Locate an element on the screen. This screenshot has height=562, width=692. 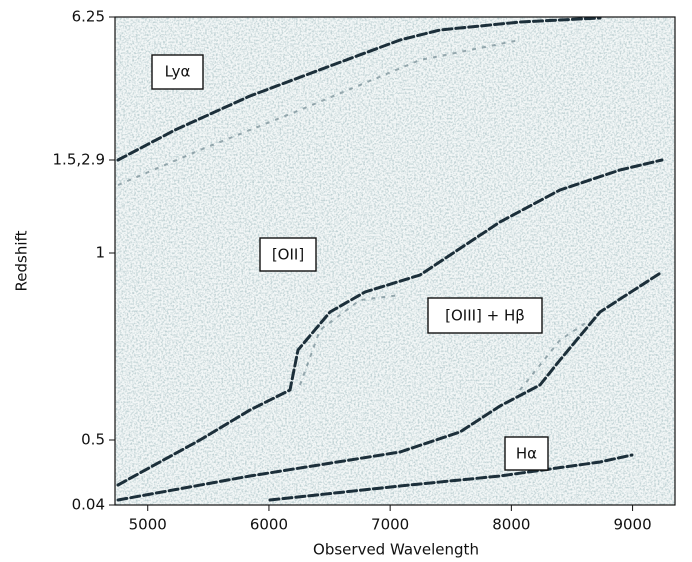
x-tick-label: 6000 is located at coordinates (269, 525).